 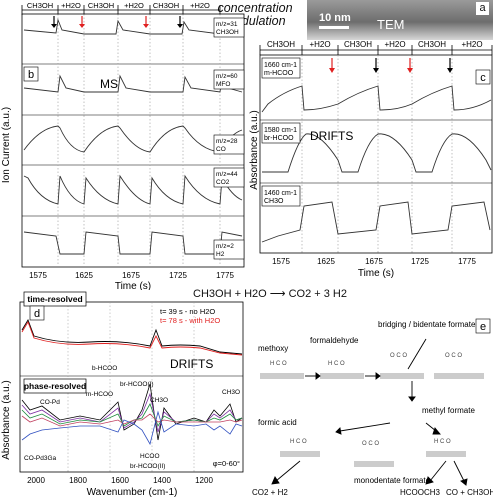 What do you see at coordinates (334, 340) in the screenshot?
I see `svg-text: formaldehyde` at bounding box center [334, 340].